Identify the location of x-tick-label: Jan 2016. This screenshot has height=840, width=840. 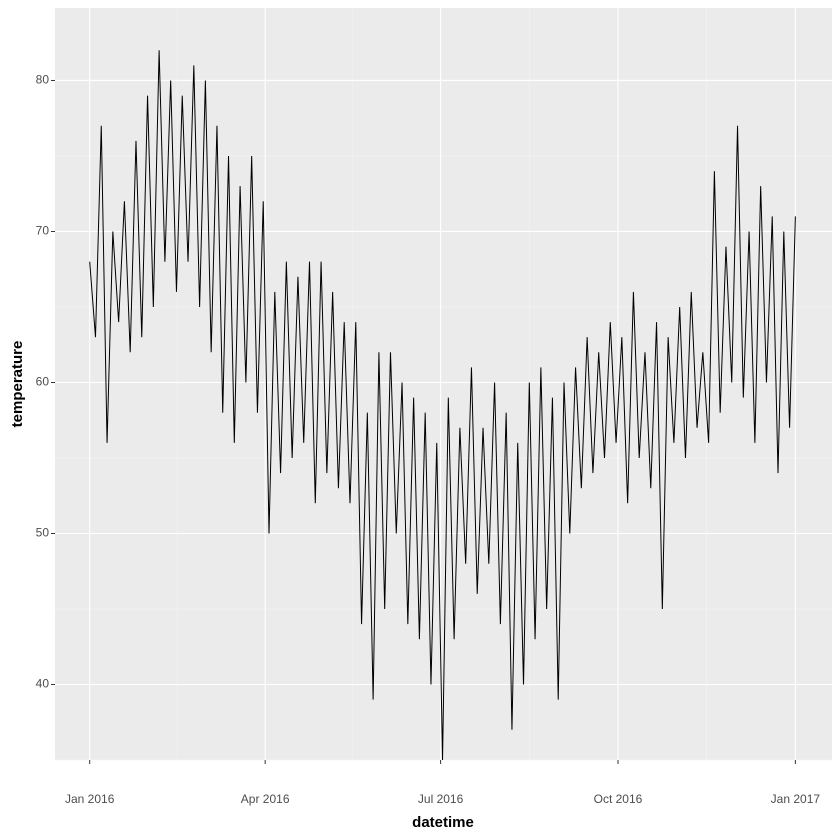
(90, 799).